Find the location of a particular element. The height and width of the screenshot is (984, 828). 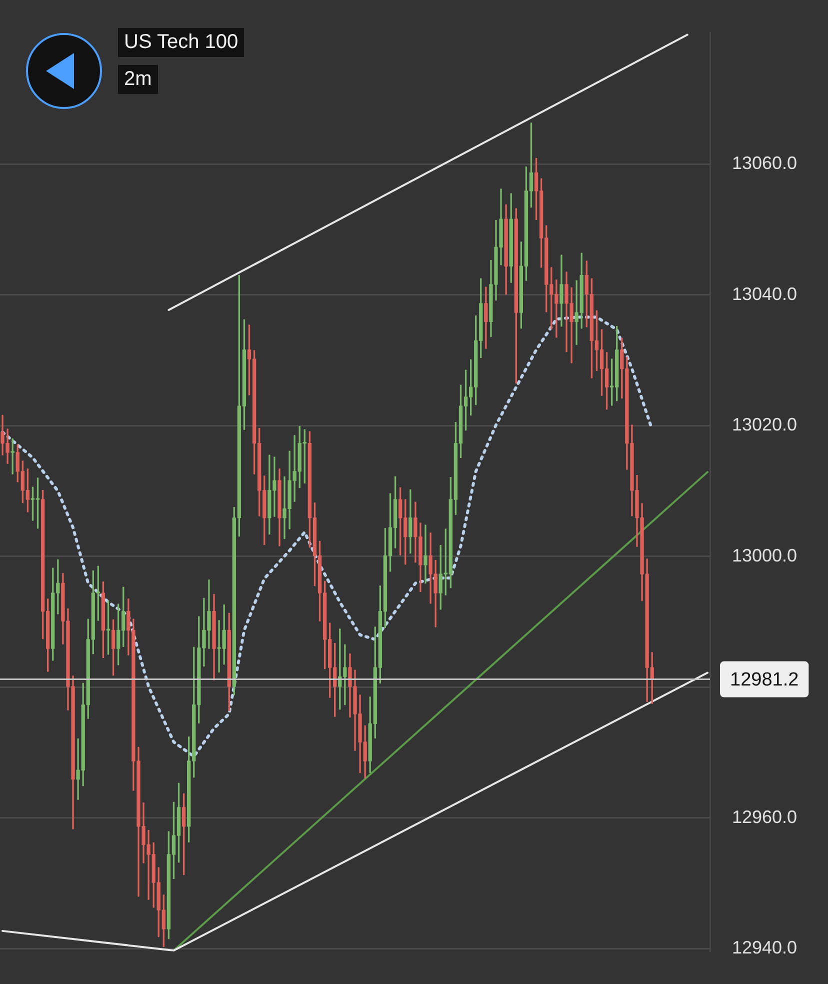

chart-title: US Tech 100 is located at coordinates (181, 42).